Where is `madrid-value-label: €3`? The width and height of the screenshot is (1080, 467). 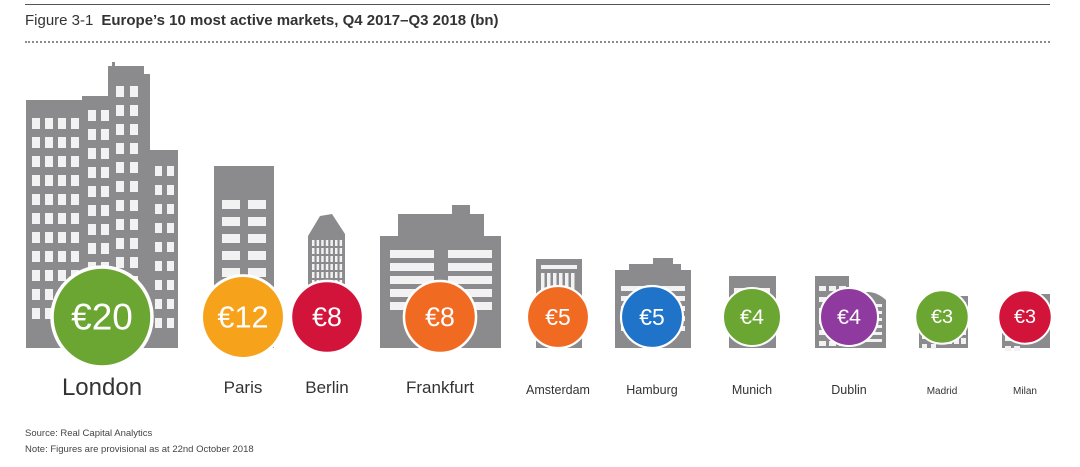
madrid-value-label: €3 is located at coordinates (942, 317).